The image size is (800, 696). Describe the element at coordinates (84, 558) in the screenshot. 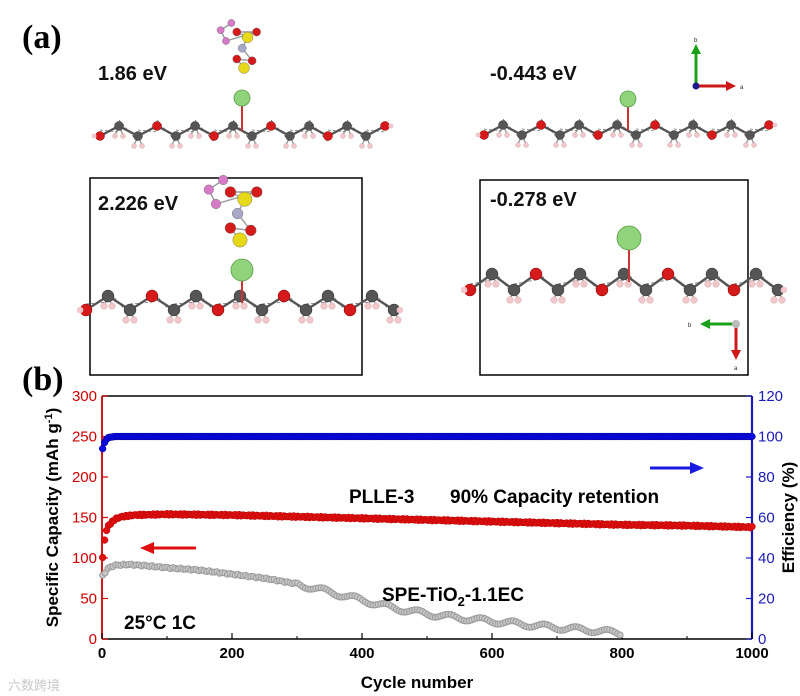

I see `y-left-tick-label: 100` at that location.